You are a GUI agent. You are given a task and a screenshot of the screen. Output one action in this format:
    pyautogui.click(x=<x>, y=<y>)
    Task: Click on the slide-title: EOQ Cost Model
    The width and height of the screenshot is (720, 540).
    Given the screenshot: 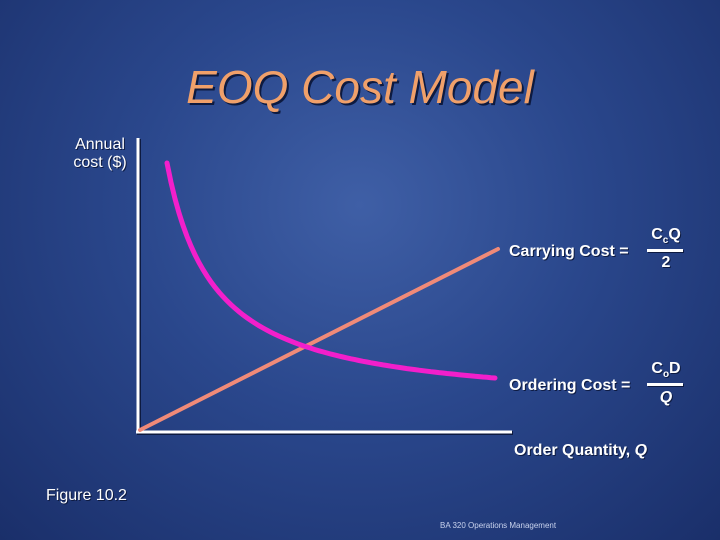 What is the action you would take?
    pyautogui.click(x=360, y=87)
    